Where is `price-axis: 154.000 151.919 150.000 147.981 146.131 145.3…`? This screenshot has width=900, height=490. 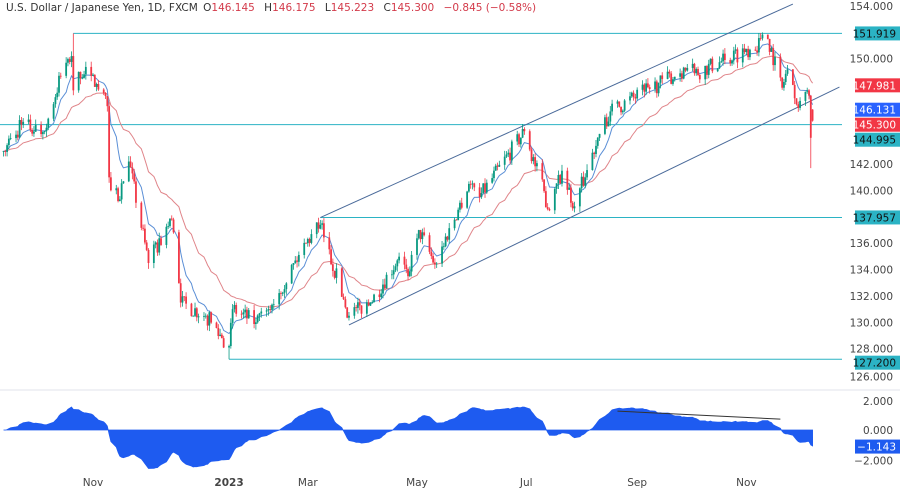
price-axis: 154.000 151.919 150.000 147.981 146.131 145.3… is located at coordinates (875, 234).